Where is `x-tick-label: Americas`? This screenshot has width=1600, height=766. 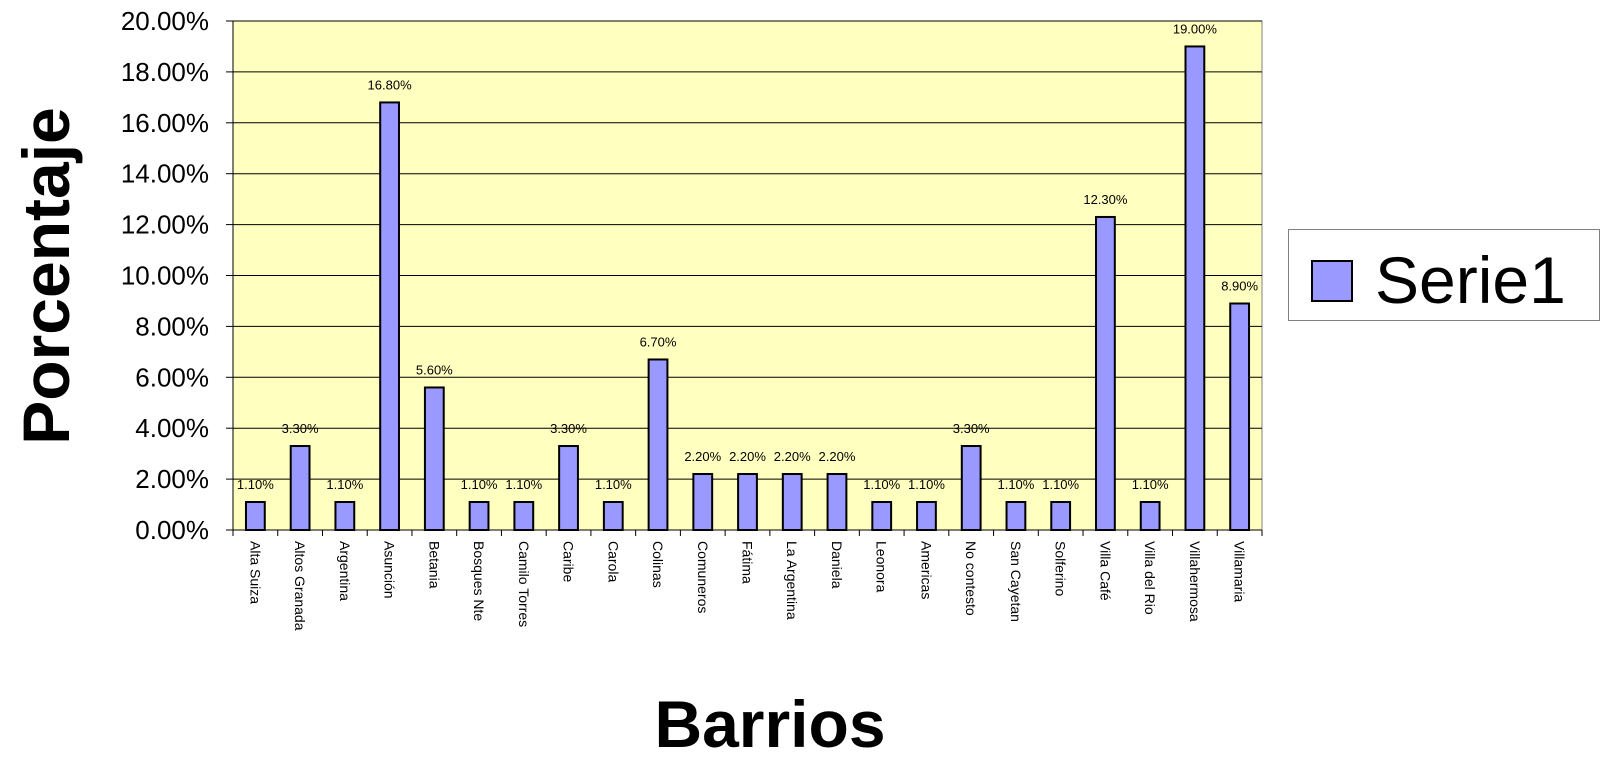 x-tick-label: Americas is located at coordinates (926, 570).